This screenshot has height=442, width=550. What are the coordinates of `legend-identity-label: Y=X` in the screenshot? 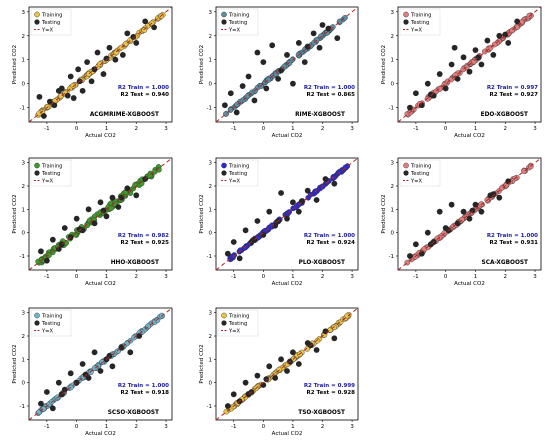 It's located at (47, 31).